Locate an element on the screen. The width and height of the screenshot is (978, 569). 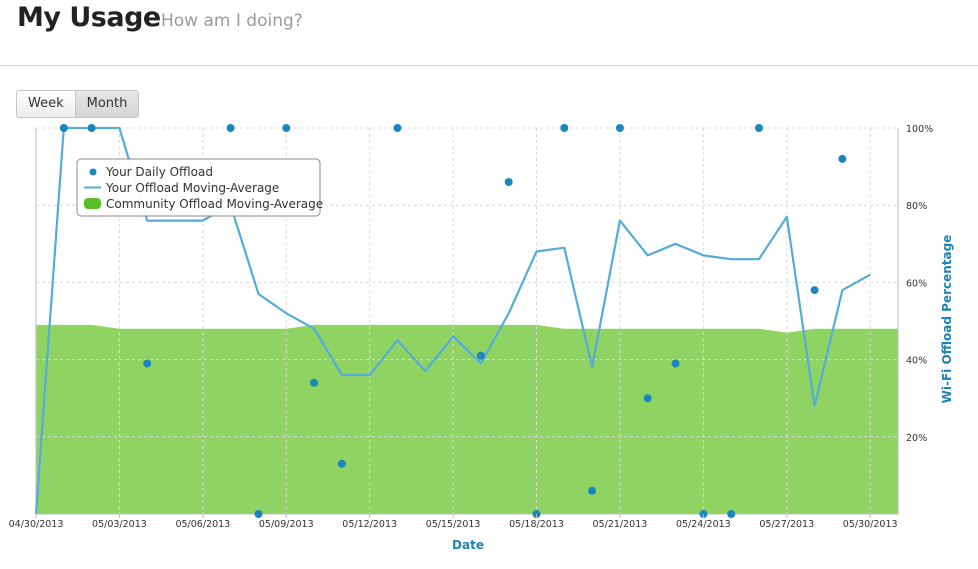
x-tick-label: 05/12/2013 is located at coordinates (369, 524).